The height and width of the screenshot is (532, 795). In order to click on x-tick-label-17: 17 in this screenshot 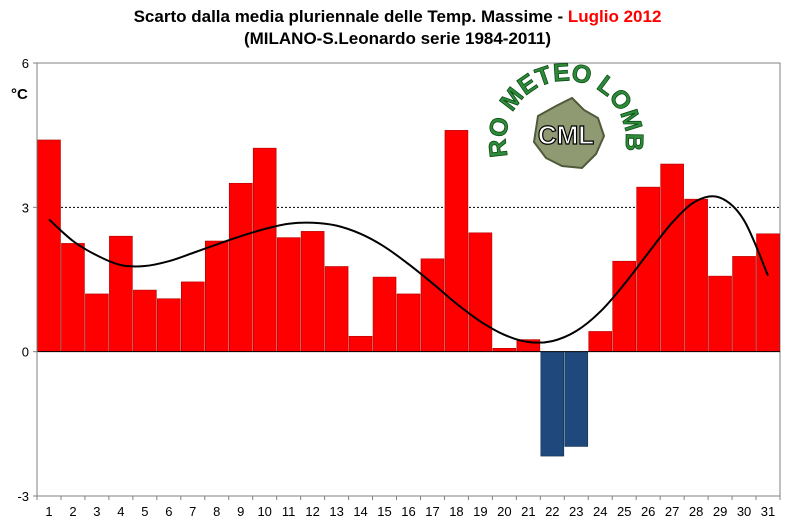, I will do `click(432, 511)`.